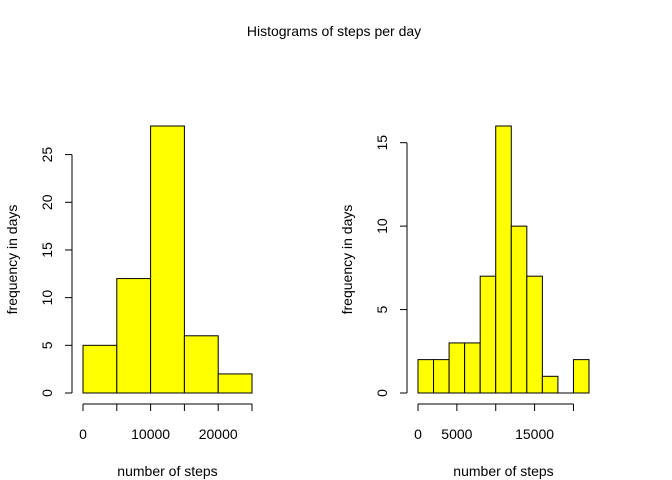 Image resolution: width=672 pixels, height=480 pixels. Describe the element at coordinates (218, 434) in the screenshot. I see `x-tick-label: 20000` at that location.